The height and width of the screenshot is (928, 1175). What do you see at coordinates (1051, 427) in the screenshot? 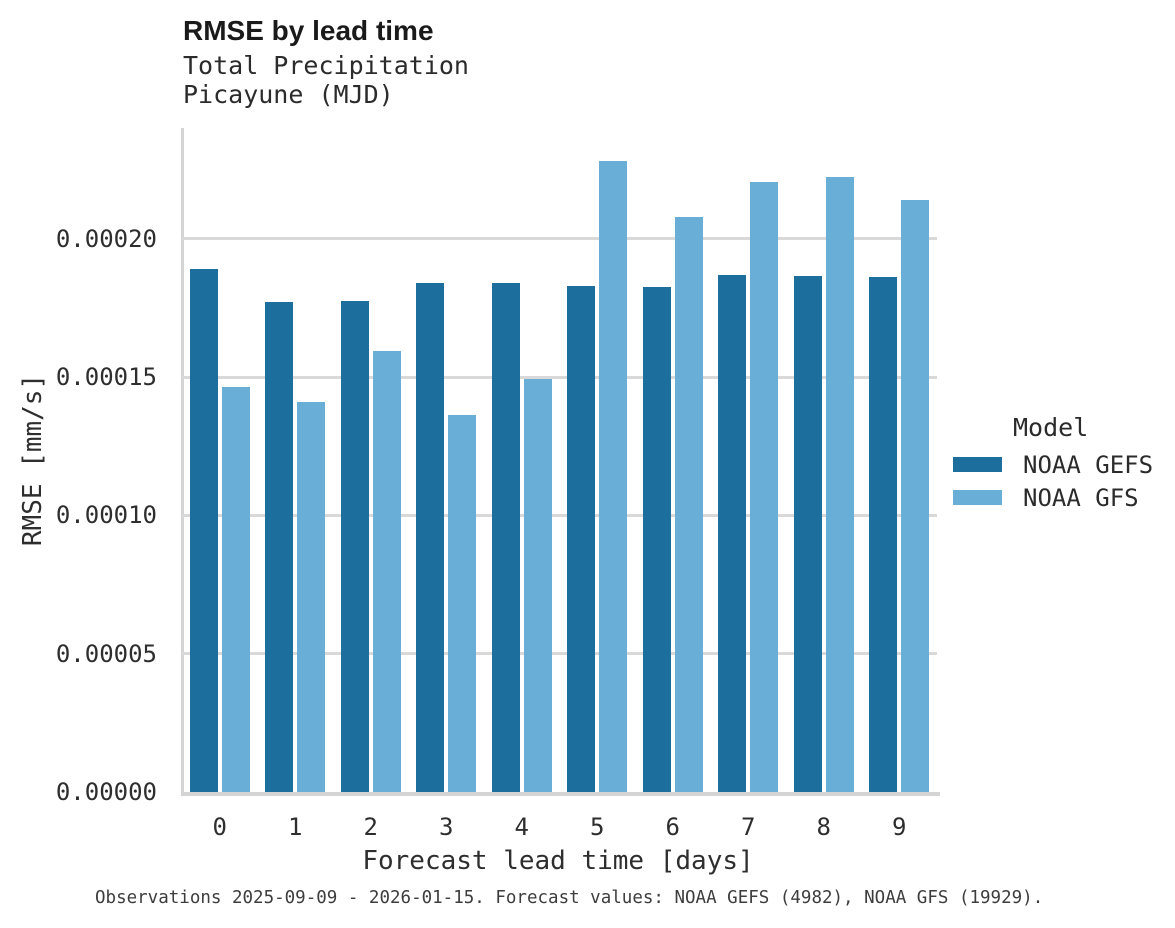
I see `legend-title: Model` at bounding box center [1051, 427].